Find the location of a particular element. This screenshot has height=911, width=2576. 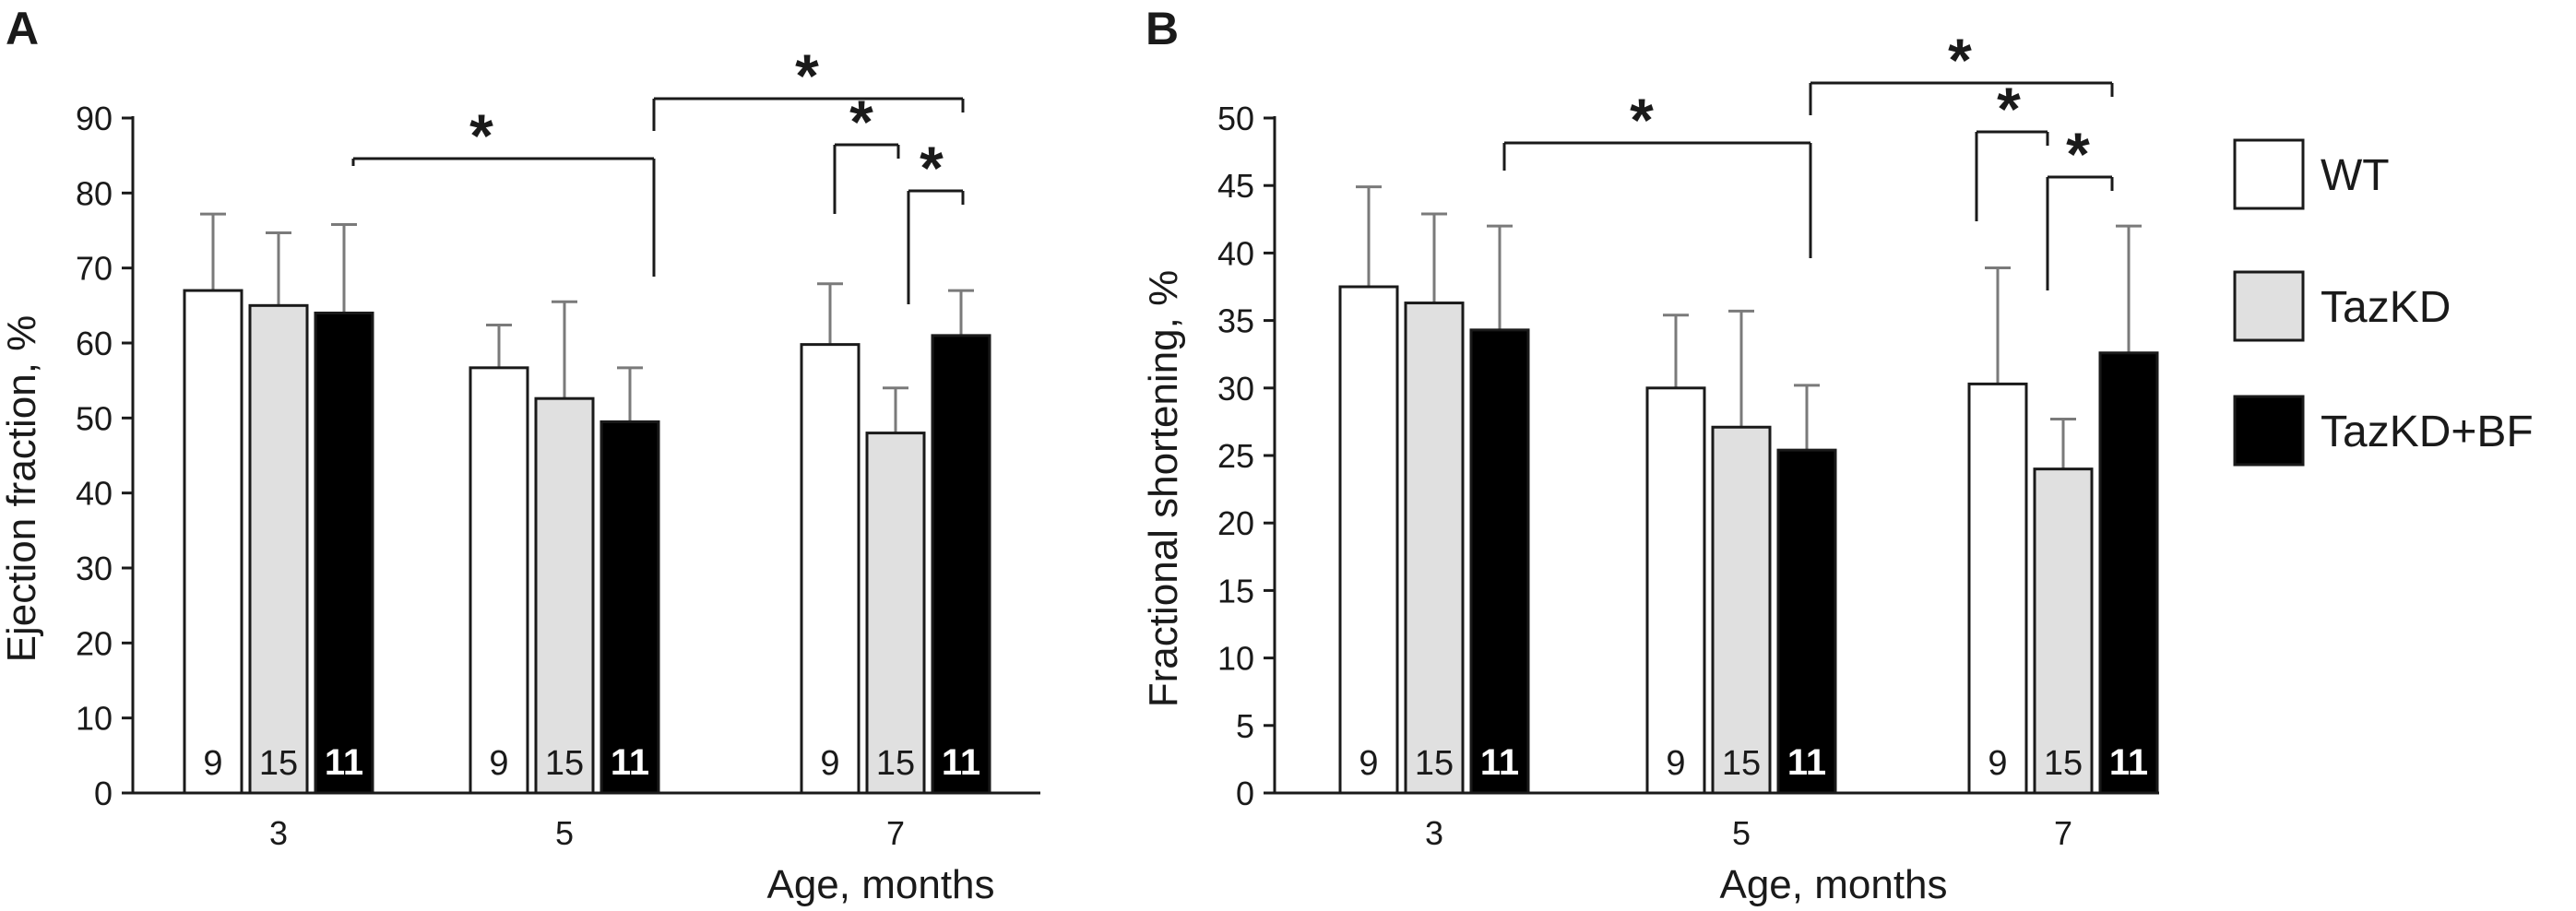

panel-a-xtick-label: 5 is located at coordinates (564, 833).